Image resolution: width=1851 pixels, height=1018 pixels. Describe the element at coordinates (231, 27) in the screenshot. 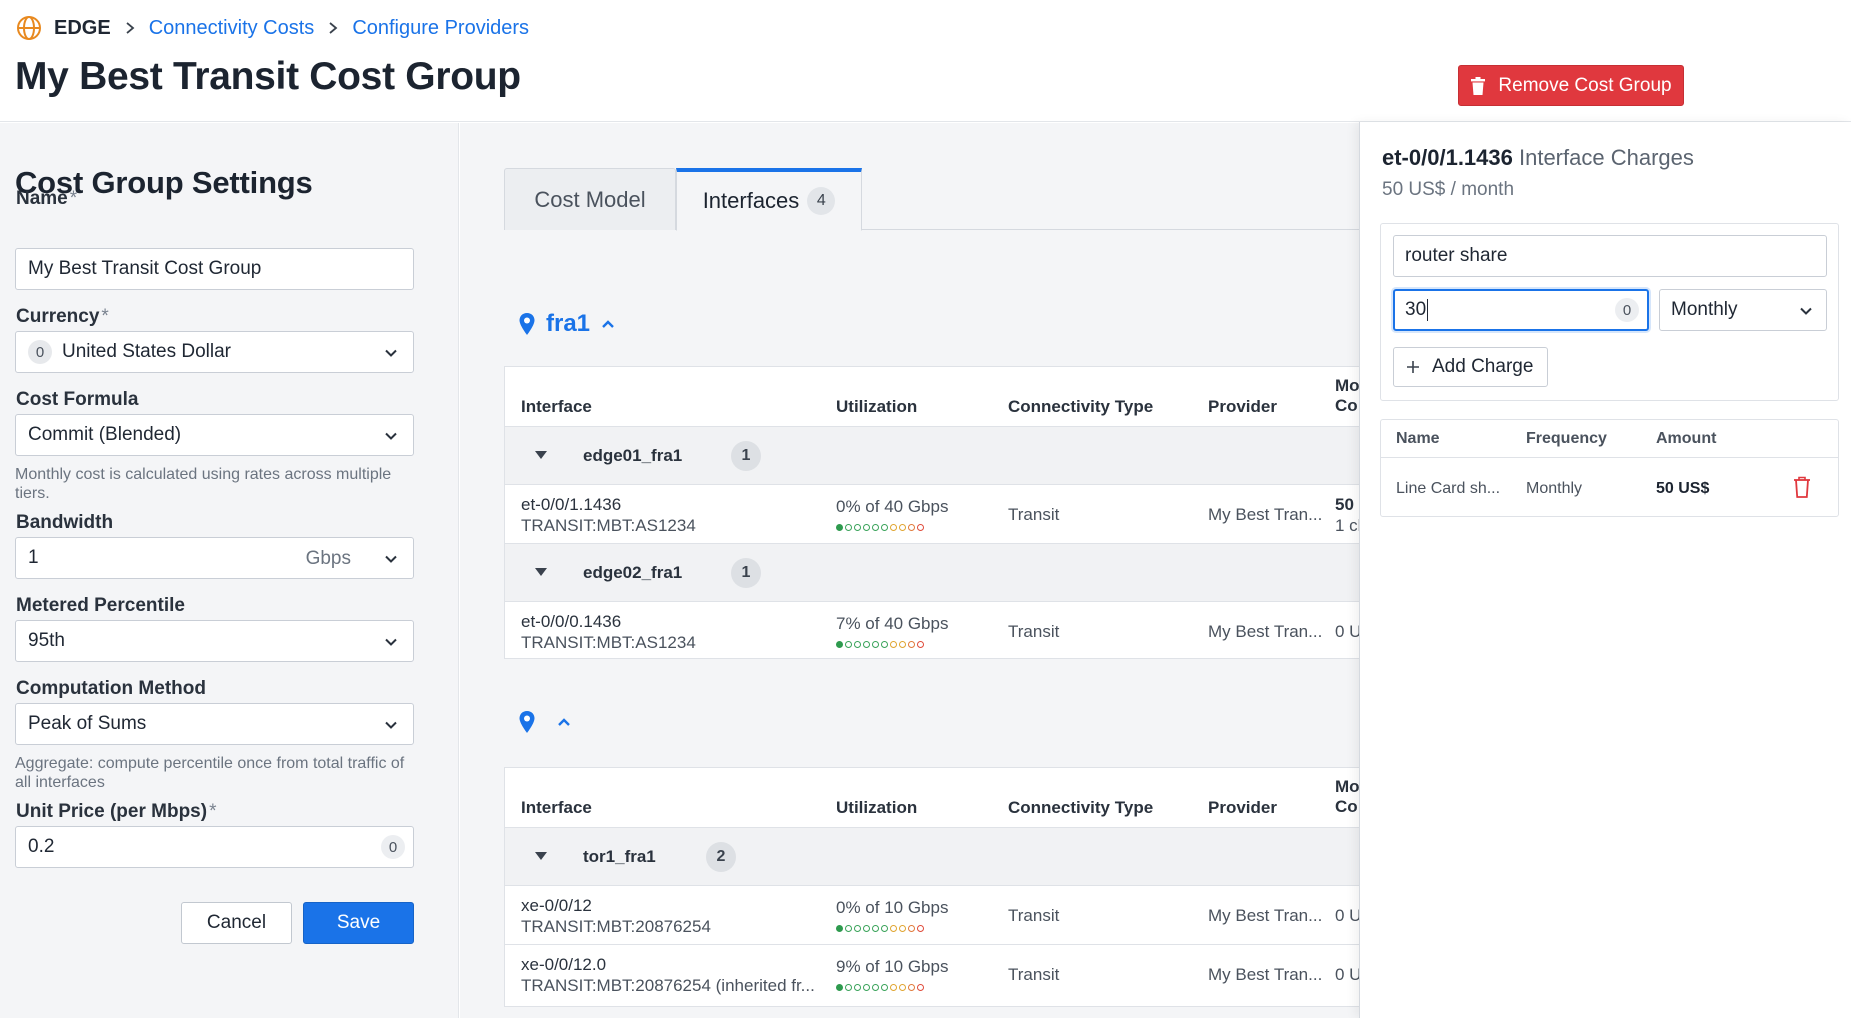

I see `breadcrumb-connectivity-costs: Connectivity Costs` at that location.